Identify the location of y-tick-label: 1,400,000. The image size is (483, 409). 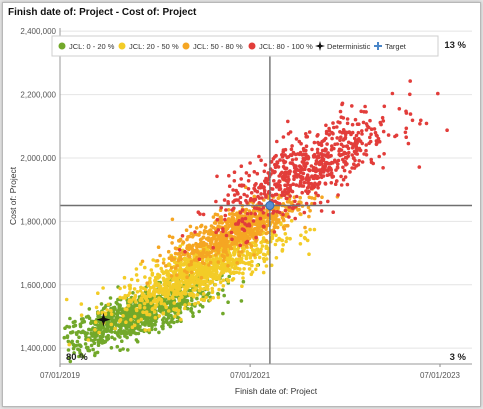
(38, 348).